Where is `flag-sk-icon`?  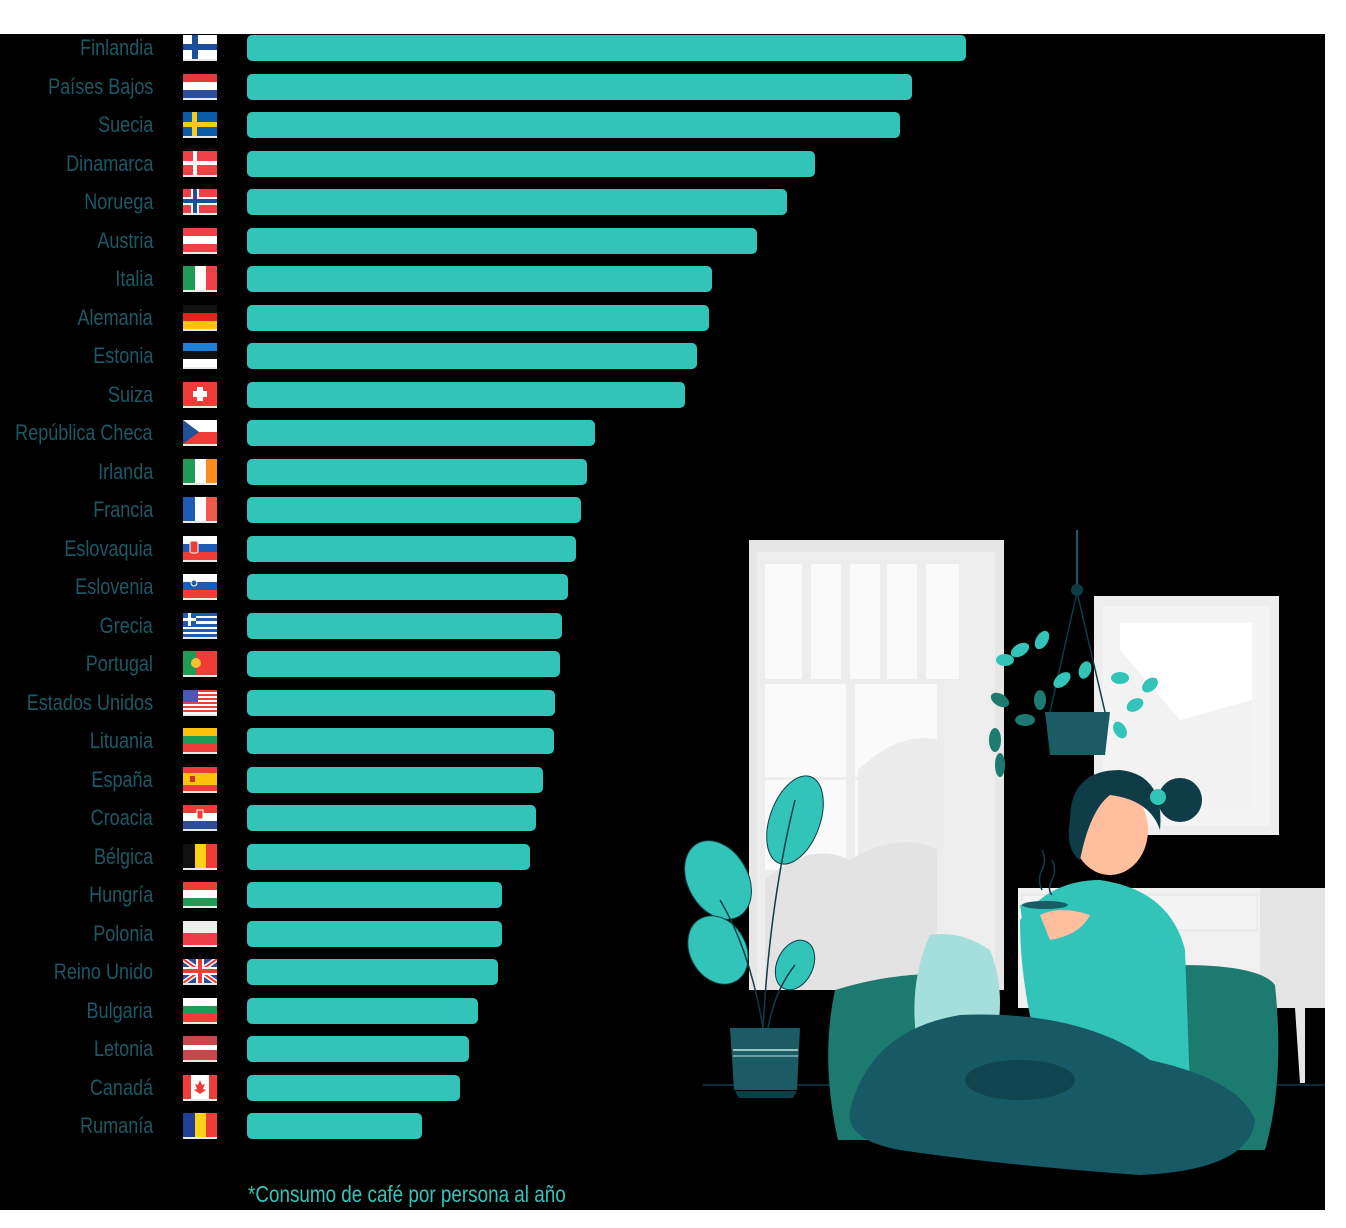 flag-sk-icon is located at coordinates (200, 548).